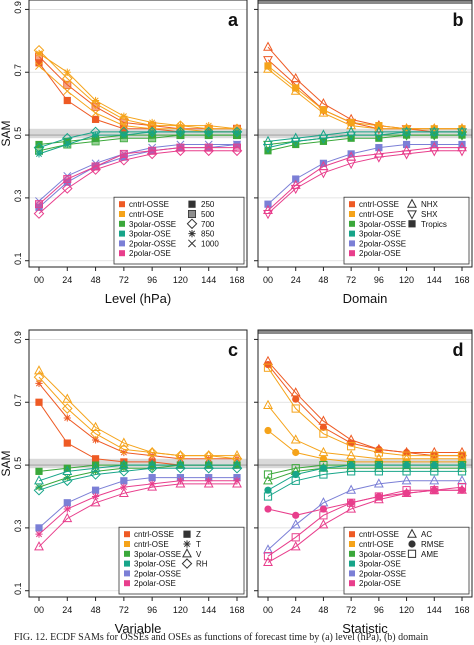  Describe the element at coordinates (150, 234) in the screenshot. I see `legend-label: 3polar-OSE` at that location.